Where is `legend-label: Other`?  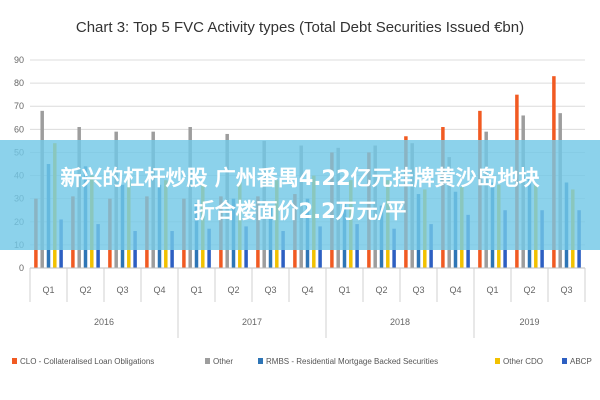 legend-label: Other is located at coordinates (223, 361).